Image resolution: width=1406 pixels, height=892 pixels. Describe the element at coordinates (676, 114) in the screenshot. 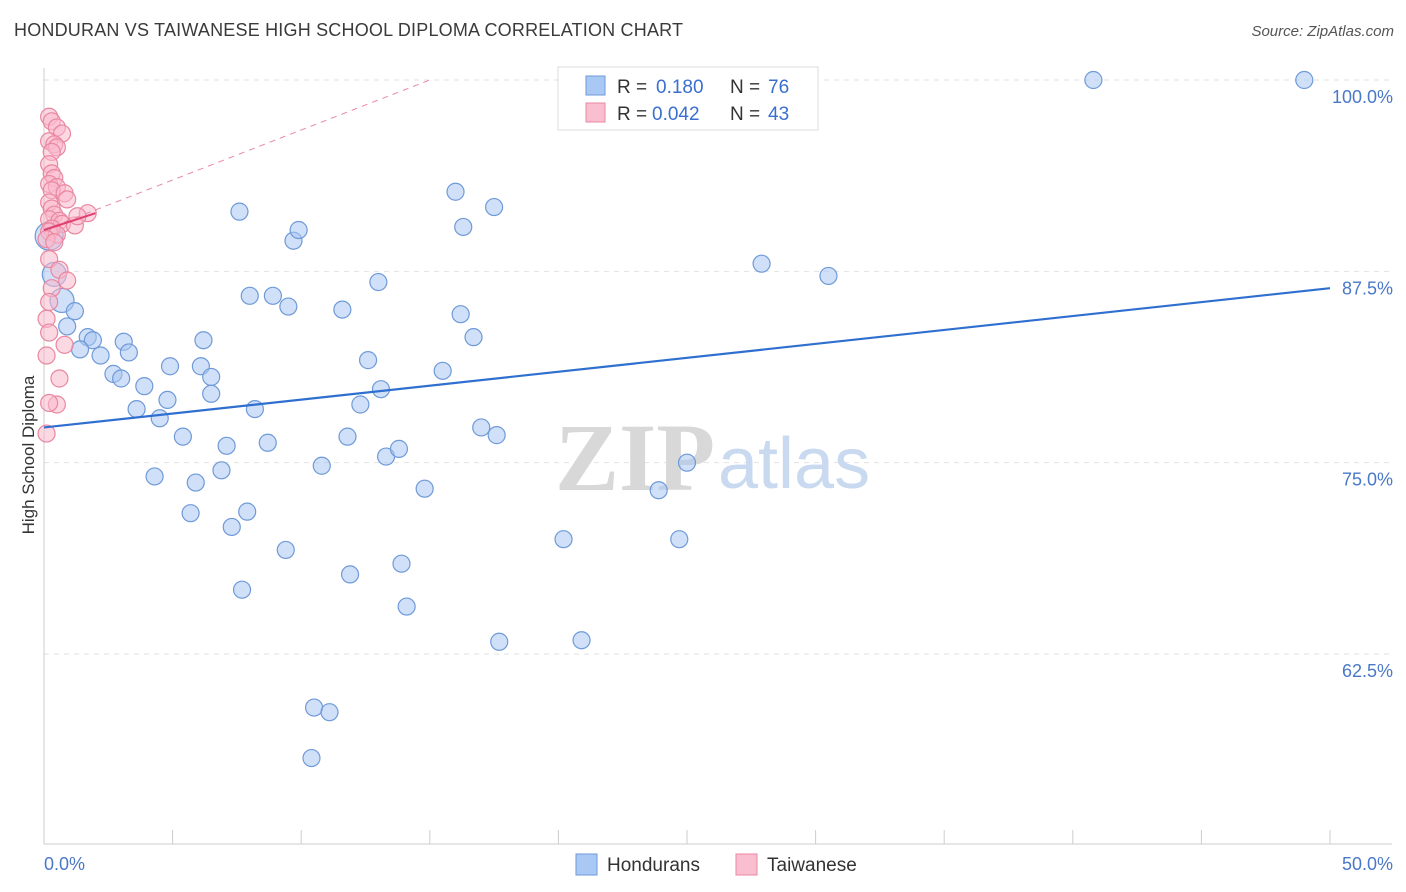

I see `legend-r-value-1: 0.042` at that location.